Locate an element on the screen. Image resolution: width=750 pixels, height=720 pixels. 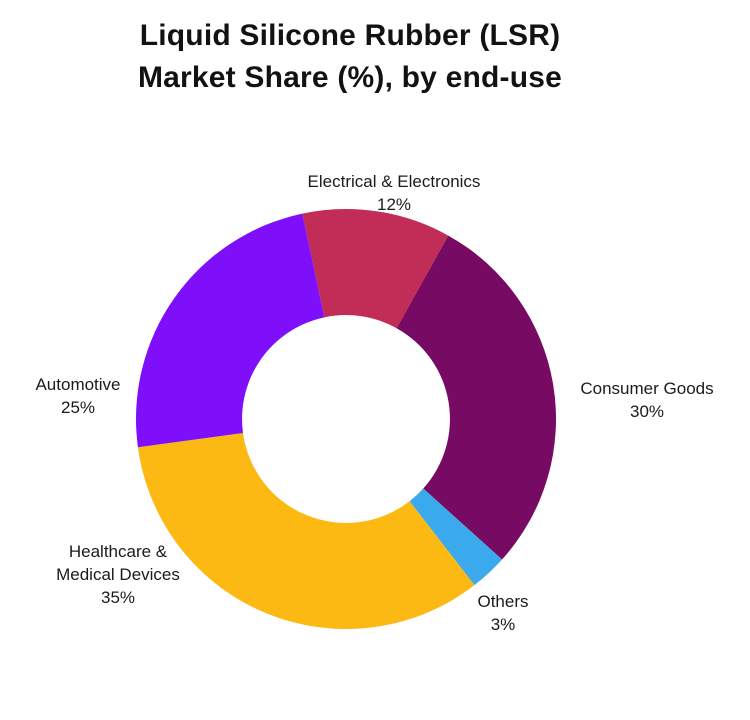
segment-label-text: Consumer Goods is located at coordinates (647, 388).